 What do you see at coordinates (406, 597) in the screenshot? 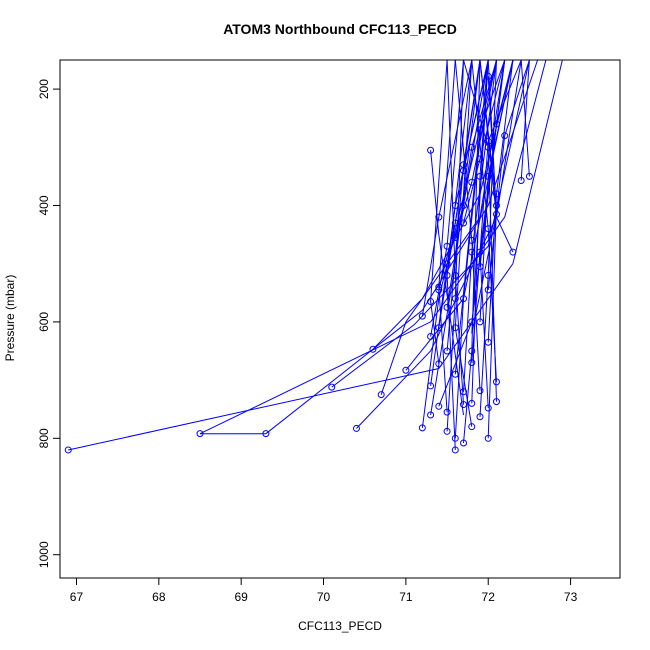
I see `x-tick-label: 71` at bounding box center [406, 597].